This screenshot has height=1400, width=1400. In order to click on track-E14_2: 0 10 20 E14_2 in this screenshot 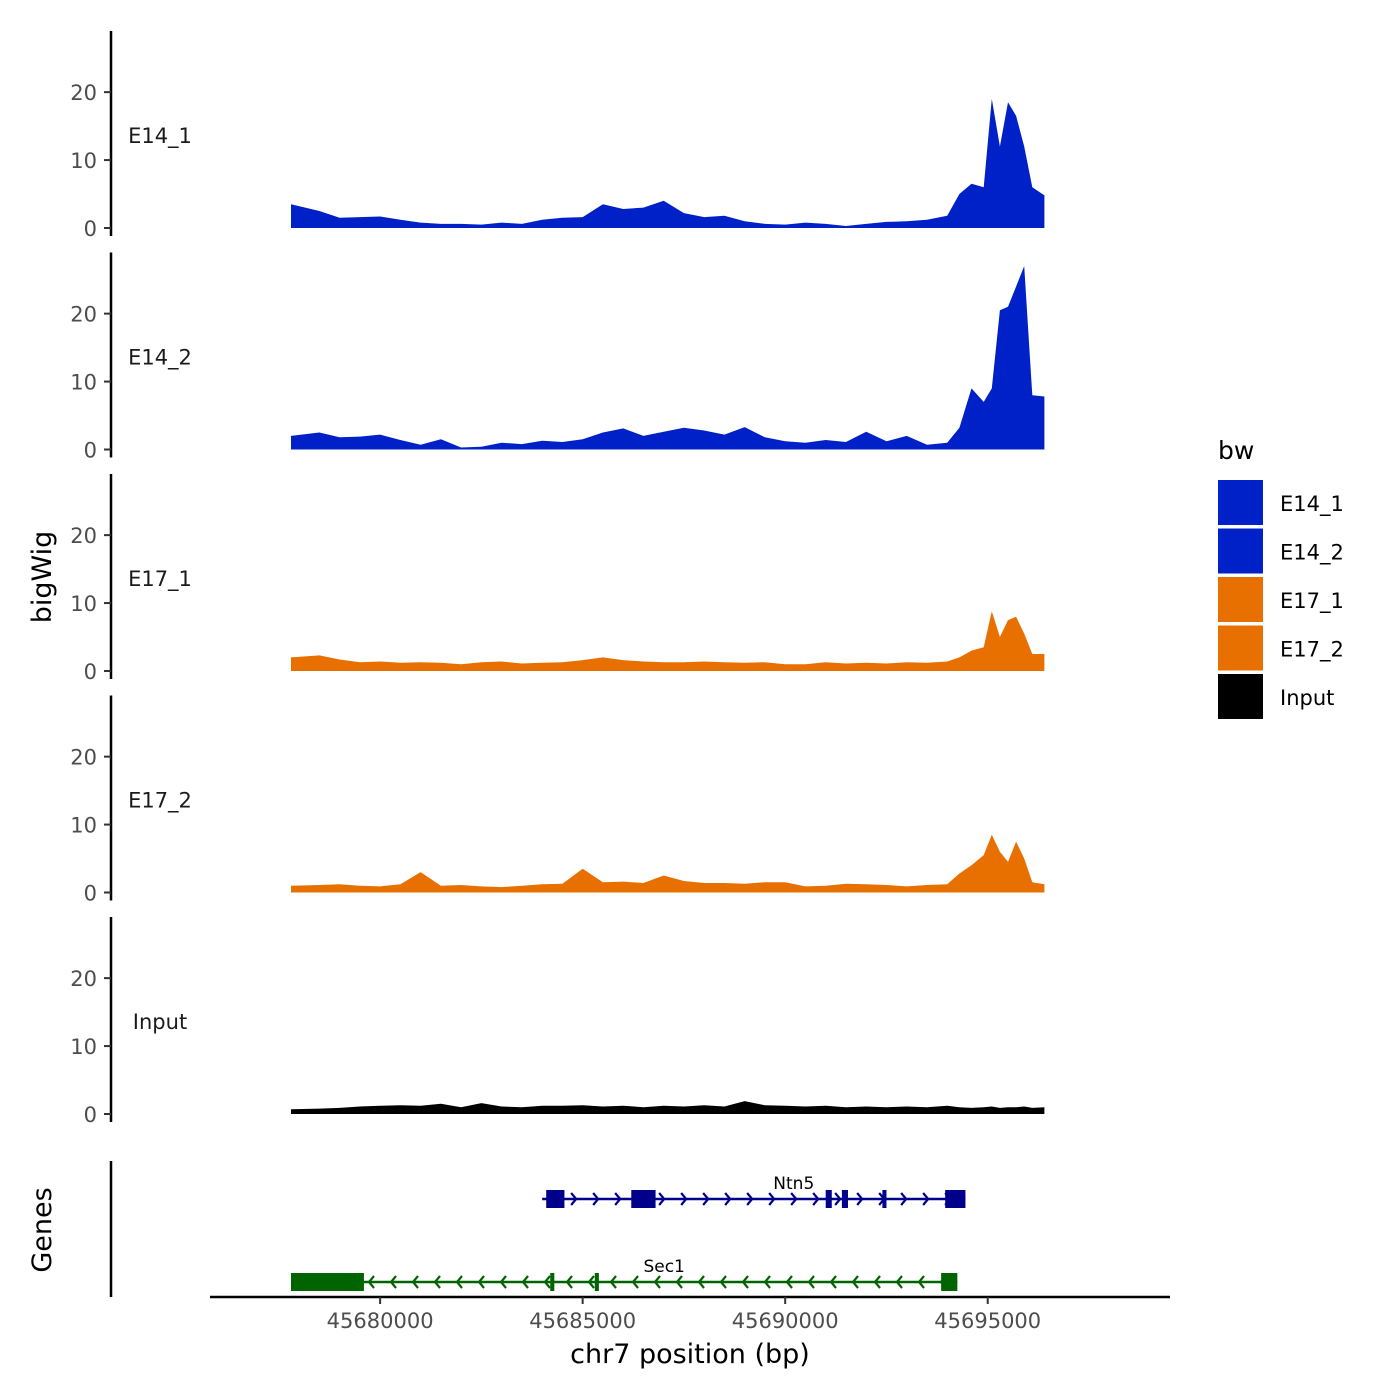, I will do `click(557, 357)`.